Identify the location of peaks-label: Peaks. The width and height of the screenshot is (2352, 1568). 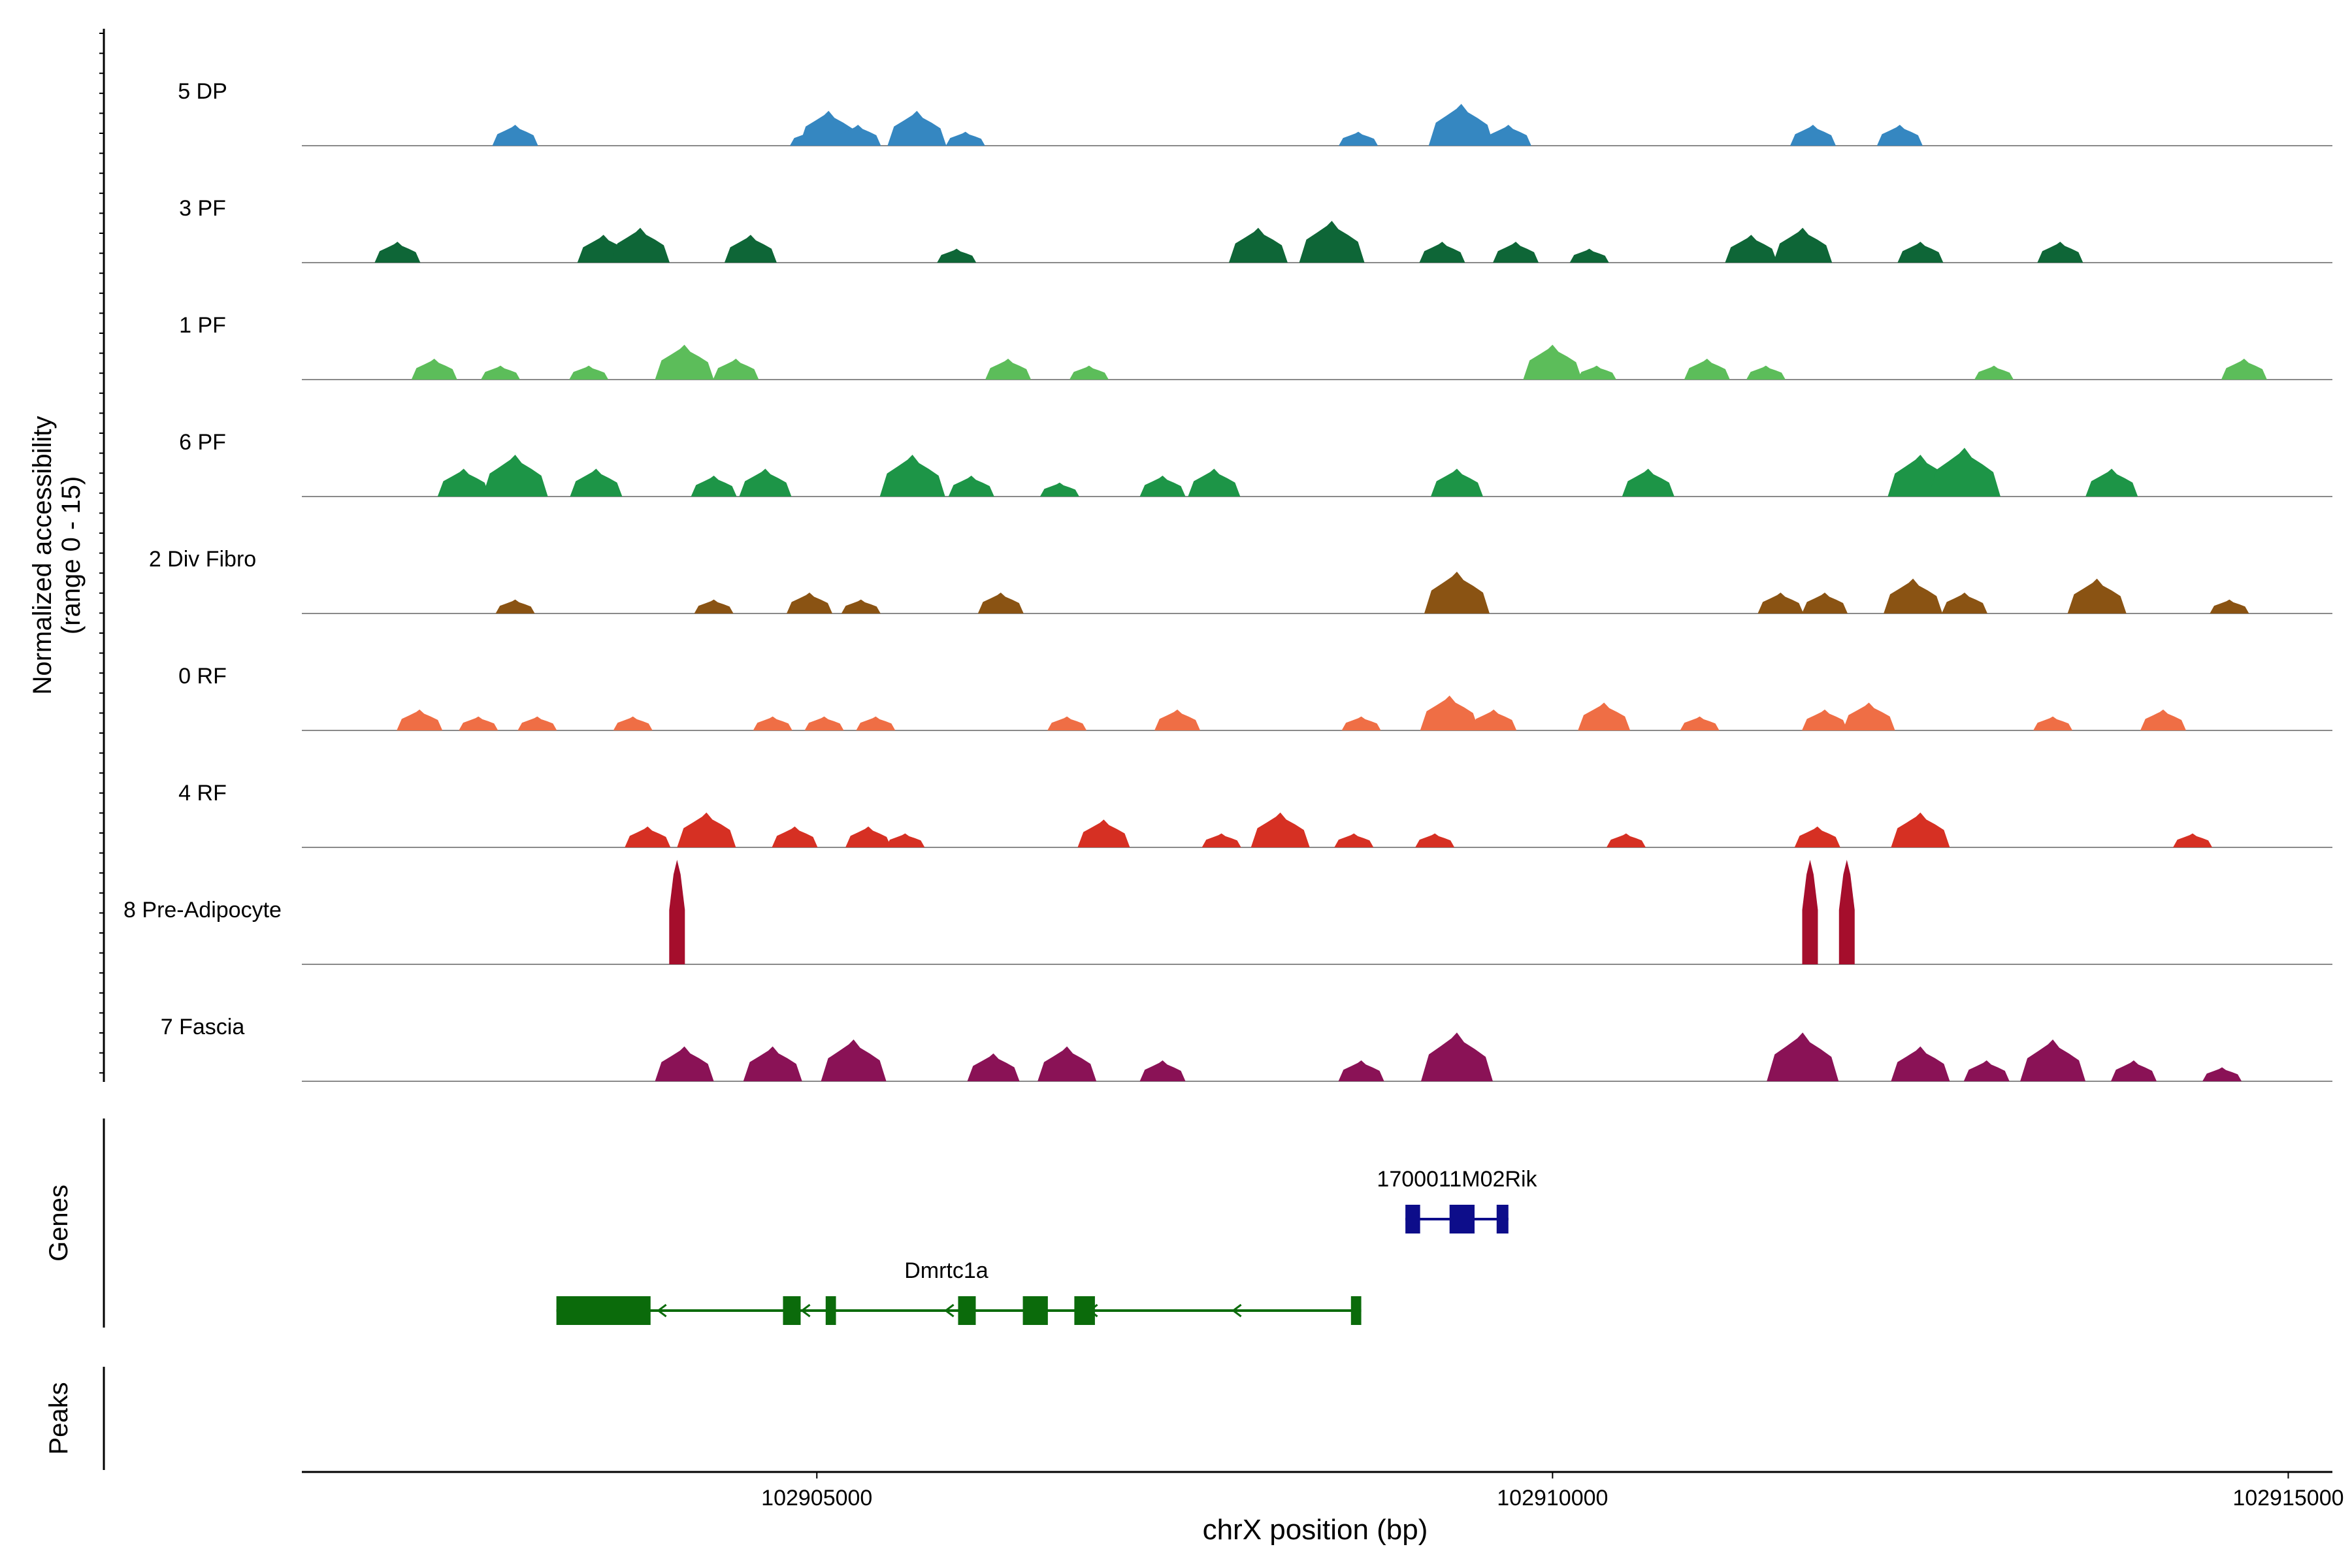
(58, 1418).